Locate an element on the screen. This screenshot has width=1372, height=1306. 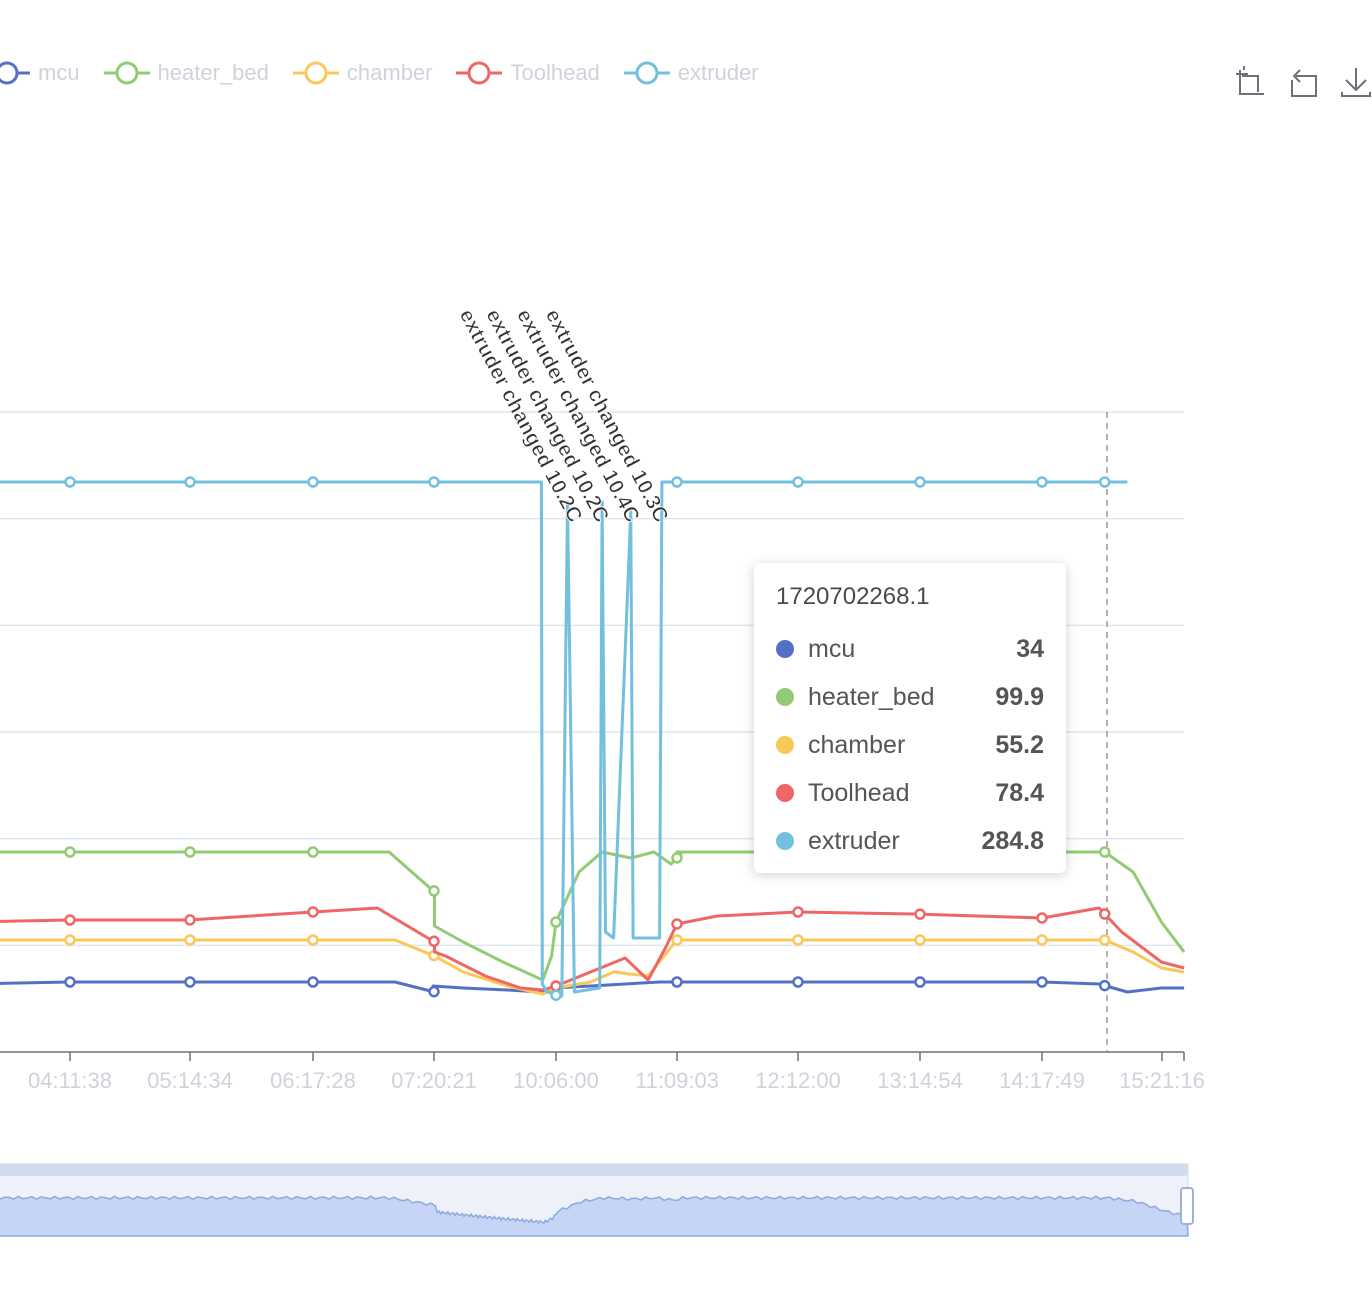
tooltip-series-name: chamber is located at coordinates (857, 744).